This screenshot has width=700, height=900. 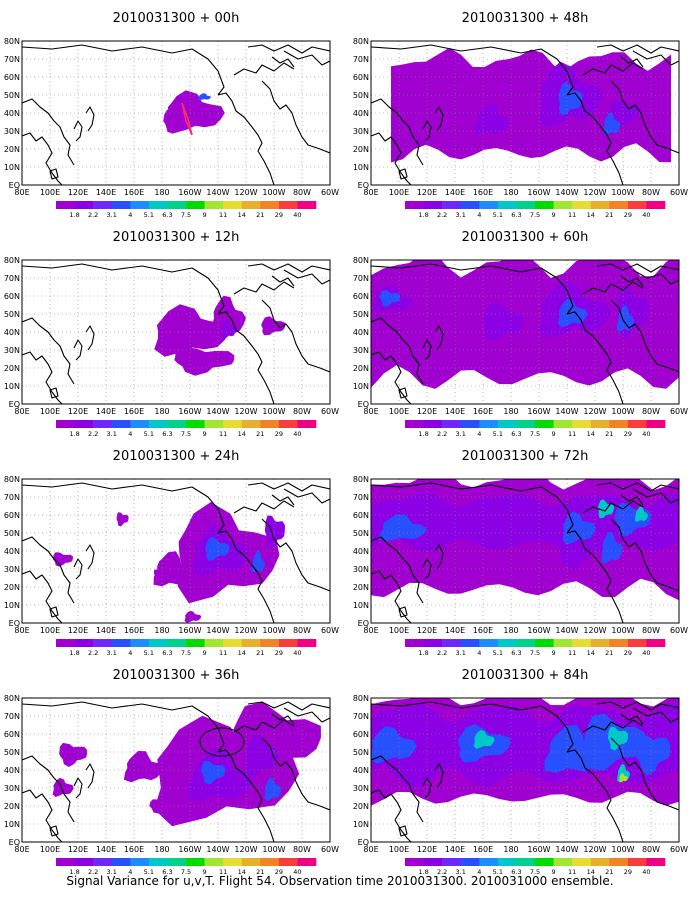 I want to click on lon-tick-label: 80W, so click(x=302, y=849).